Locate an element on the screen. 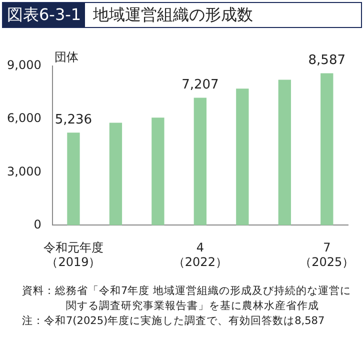  text: 注：令和7(2025)年度に実施した調査で、有効回答数は8,587 is located at coordinates (174, 321).